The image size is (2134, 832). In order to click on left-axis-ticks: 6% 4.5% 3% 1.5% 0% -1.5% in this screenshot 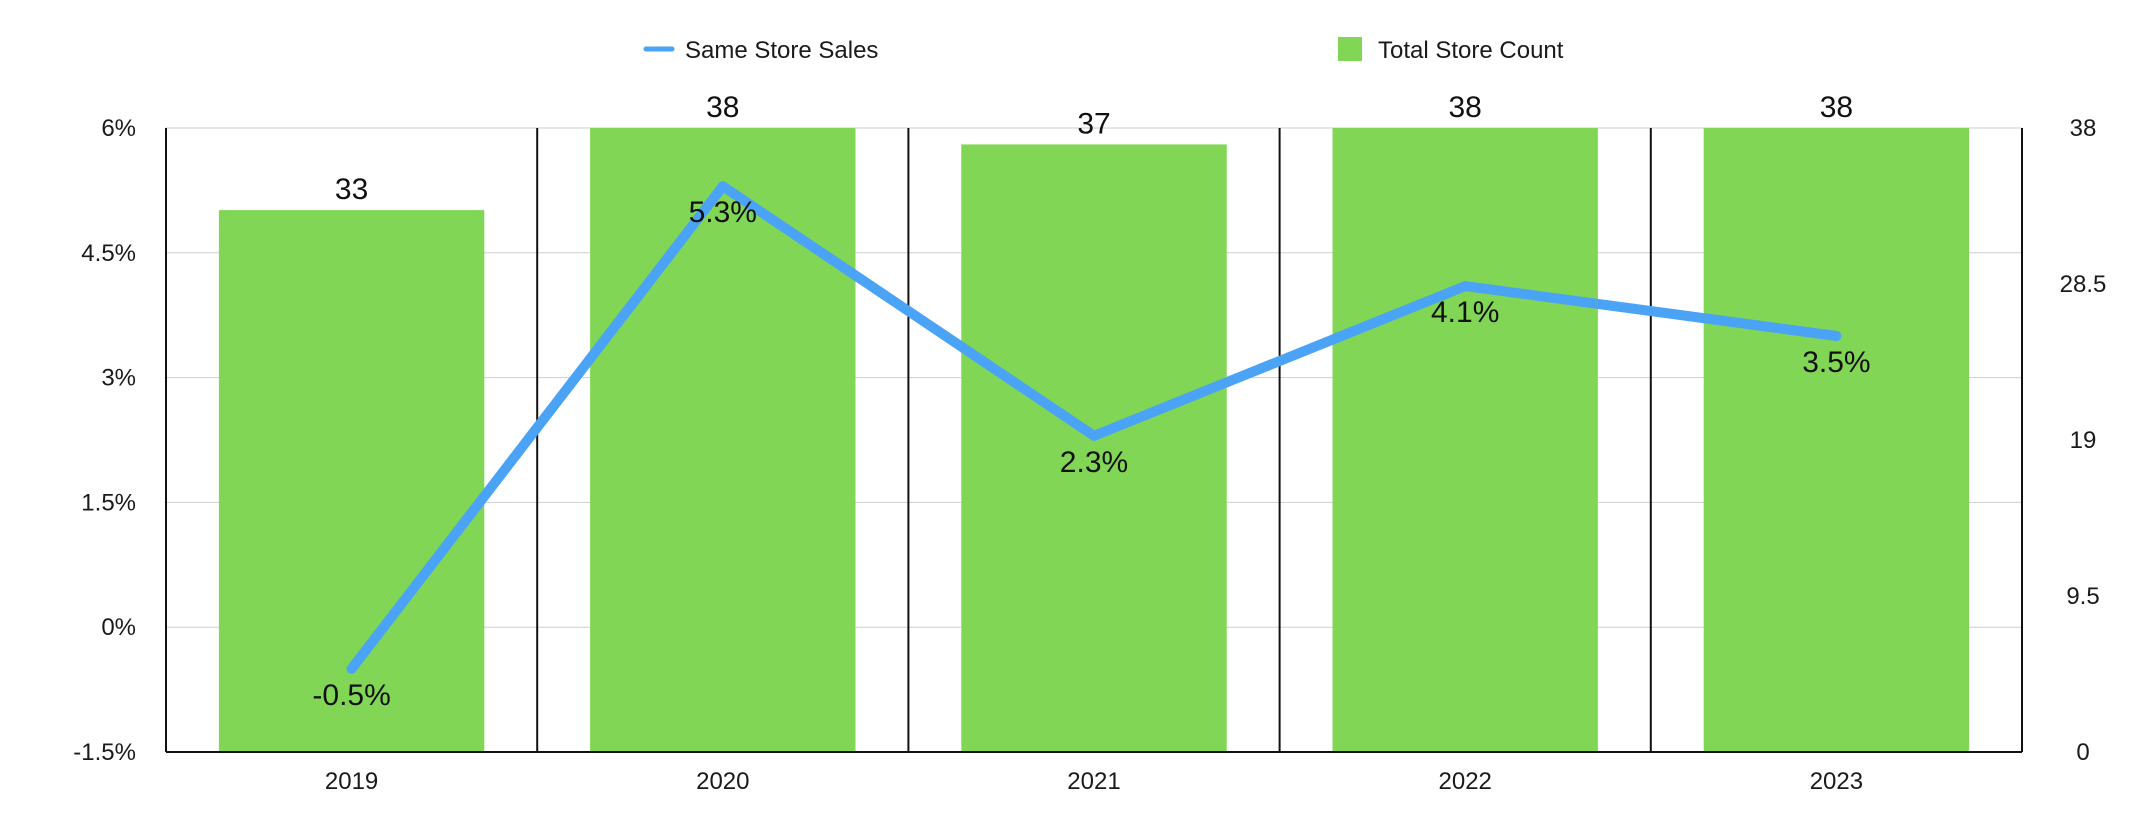, I will do `click(104, 440)`.